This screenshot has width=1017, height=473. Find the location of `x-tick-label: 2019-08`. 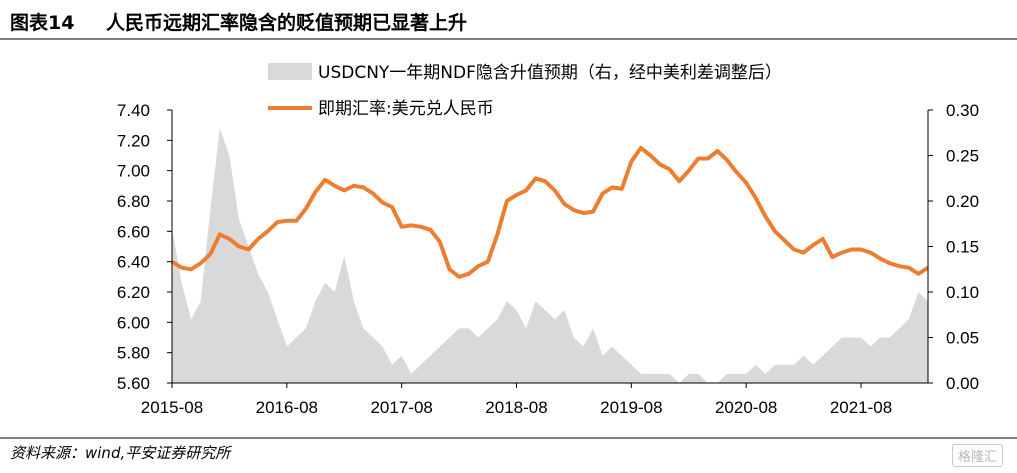

x-tick-label: 2019-08 is located at coordinates (631, 407).